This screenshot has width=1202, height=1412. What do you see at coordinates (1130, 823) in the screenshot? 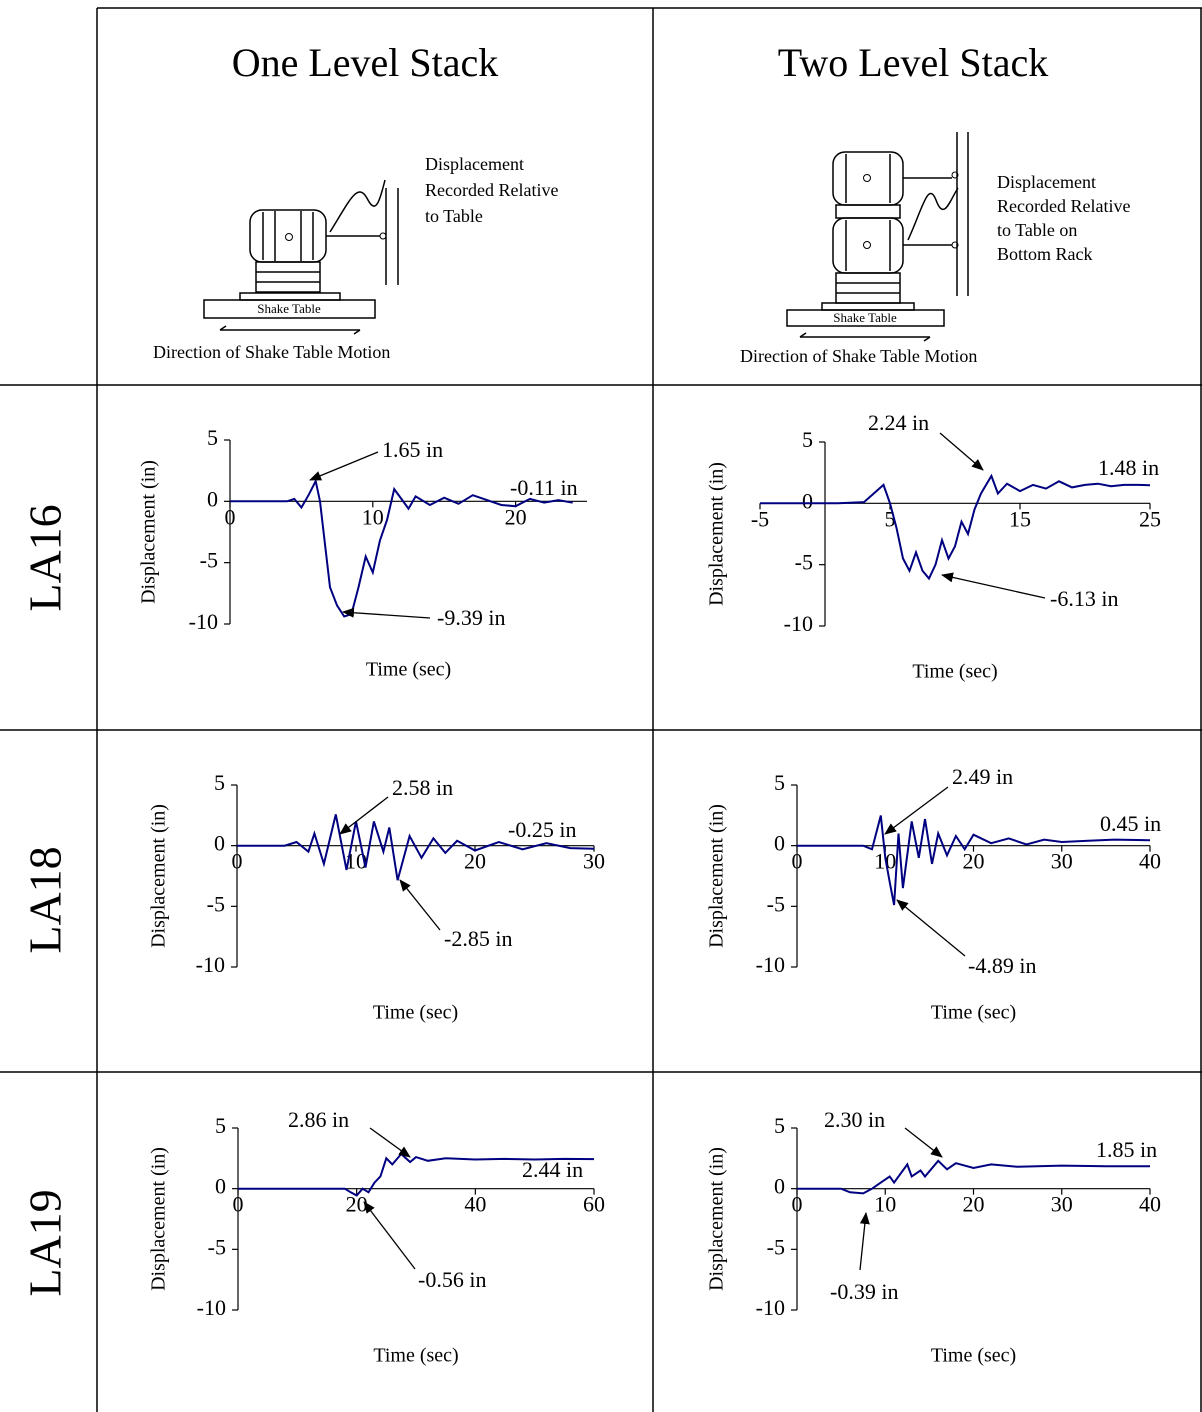
I see `annotation: 0.45 in` at bounding box center [1130, 823].